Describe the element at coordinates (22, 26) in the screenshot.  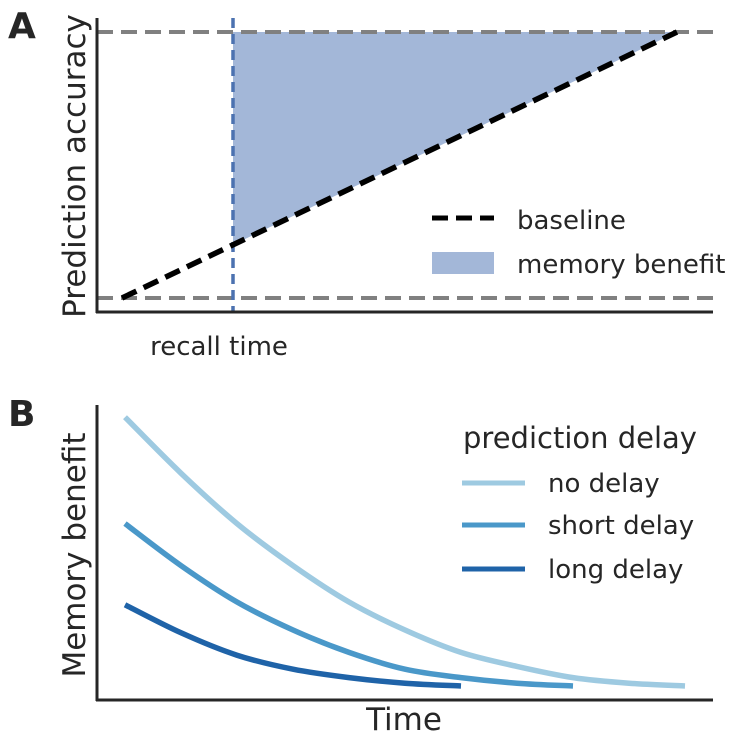
I see `panel-a-label: A` at that location.